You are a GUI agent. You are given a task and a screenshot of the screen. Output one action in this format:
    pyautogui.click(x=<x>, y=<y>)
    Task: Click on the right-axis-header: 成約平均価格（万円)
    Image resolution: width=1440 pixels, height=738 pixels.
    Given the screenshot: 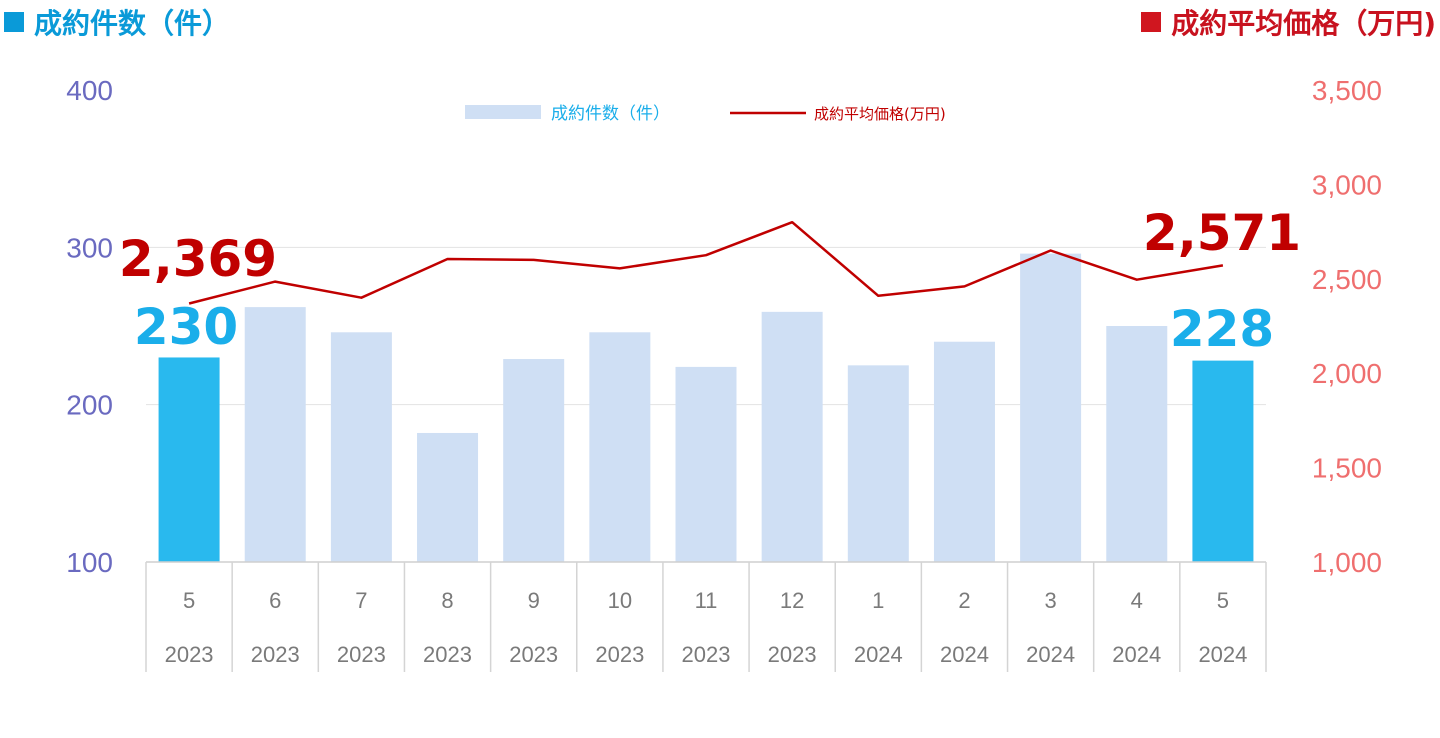 What is the action you would take?
    pyautogui.click(x=1288, y=22)
    